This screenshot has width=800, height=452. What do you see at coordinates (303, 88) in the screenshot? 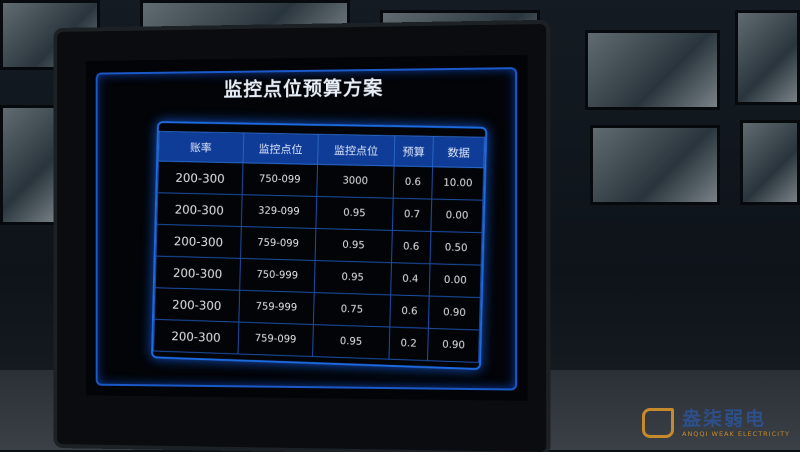
I see `page-title: 监控点位预算方案` at bounding box center [303, 88].